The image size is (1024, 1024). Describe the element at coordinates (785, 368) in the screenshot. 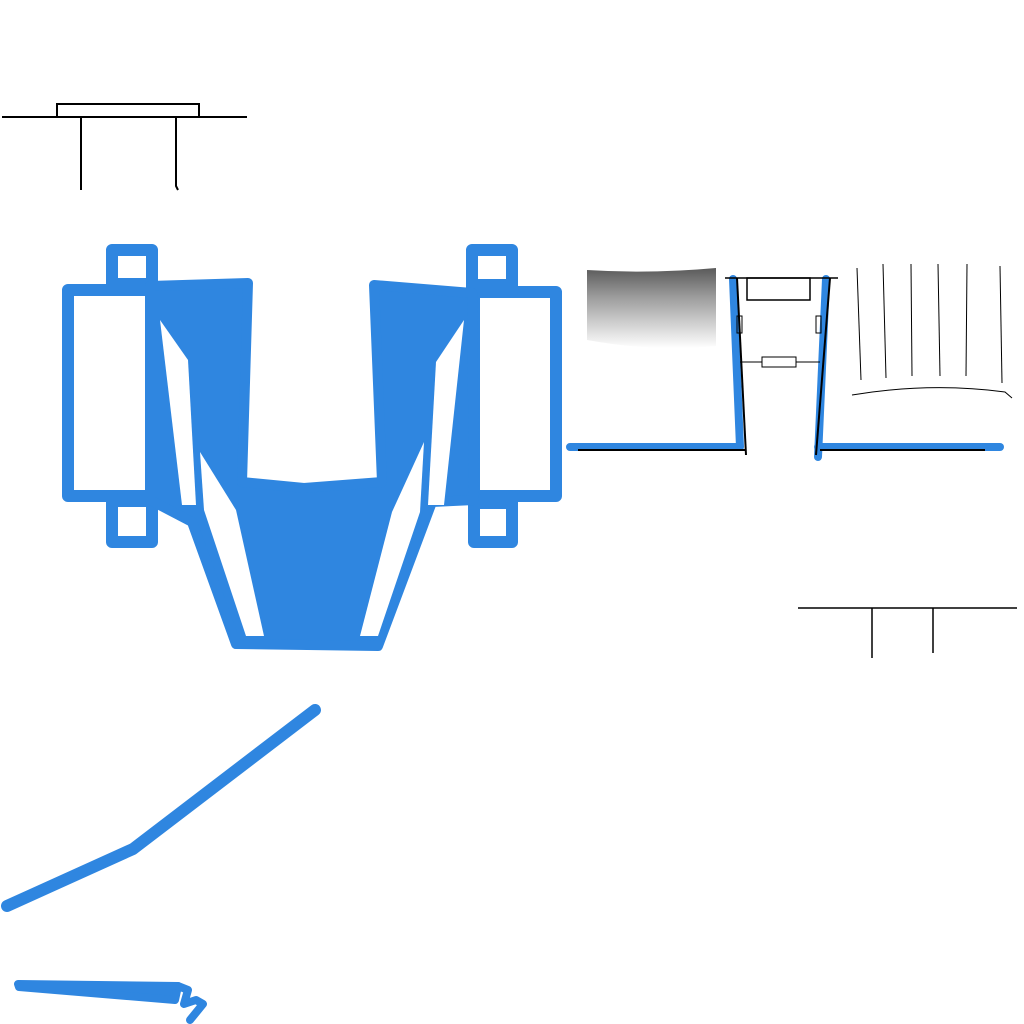

I see `channel-frame-icon` at that location.